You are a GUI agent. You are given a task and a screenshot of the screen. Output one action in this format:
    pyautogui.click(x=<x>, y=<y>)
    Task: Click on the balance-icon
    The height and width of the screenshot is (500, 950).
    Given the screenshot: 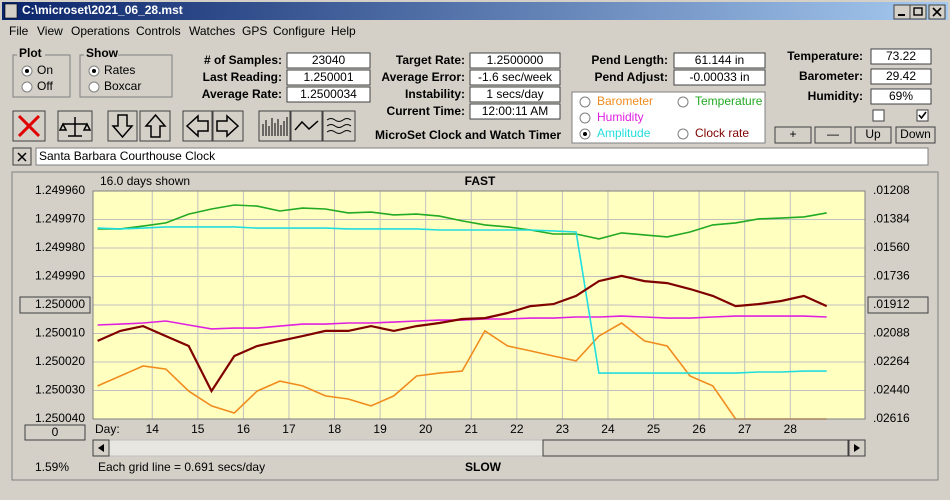 What is the action you would take?
    pyautogui.click(x=75, y=127)
    